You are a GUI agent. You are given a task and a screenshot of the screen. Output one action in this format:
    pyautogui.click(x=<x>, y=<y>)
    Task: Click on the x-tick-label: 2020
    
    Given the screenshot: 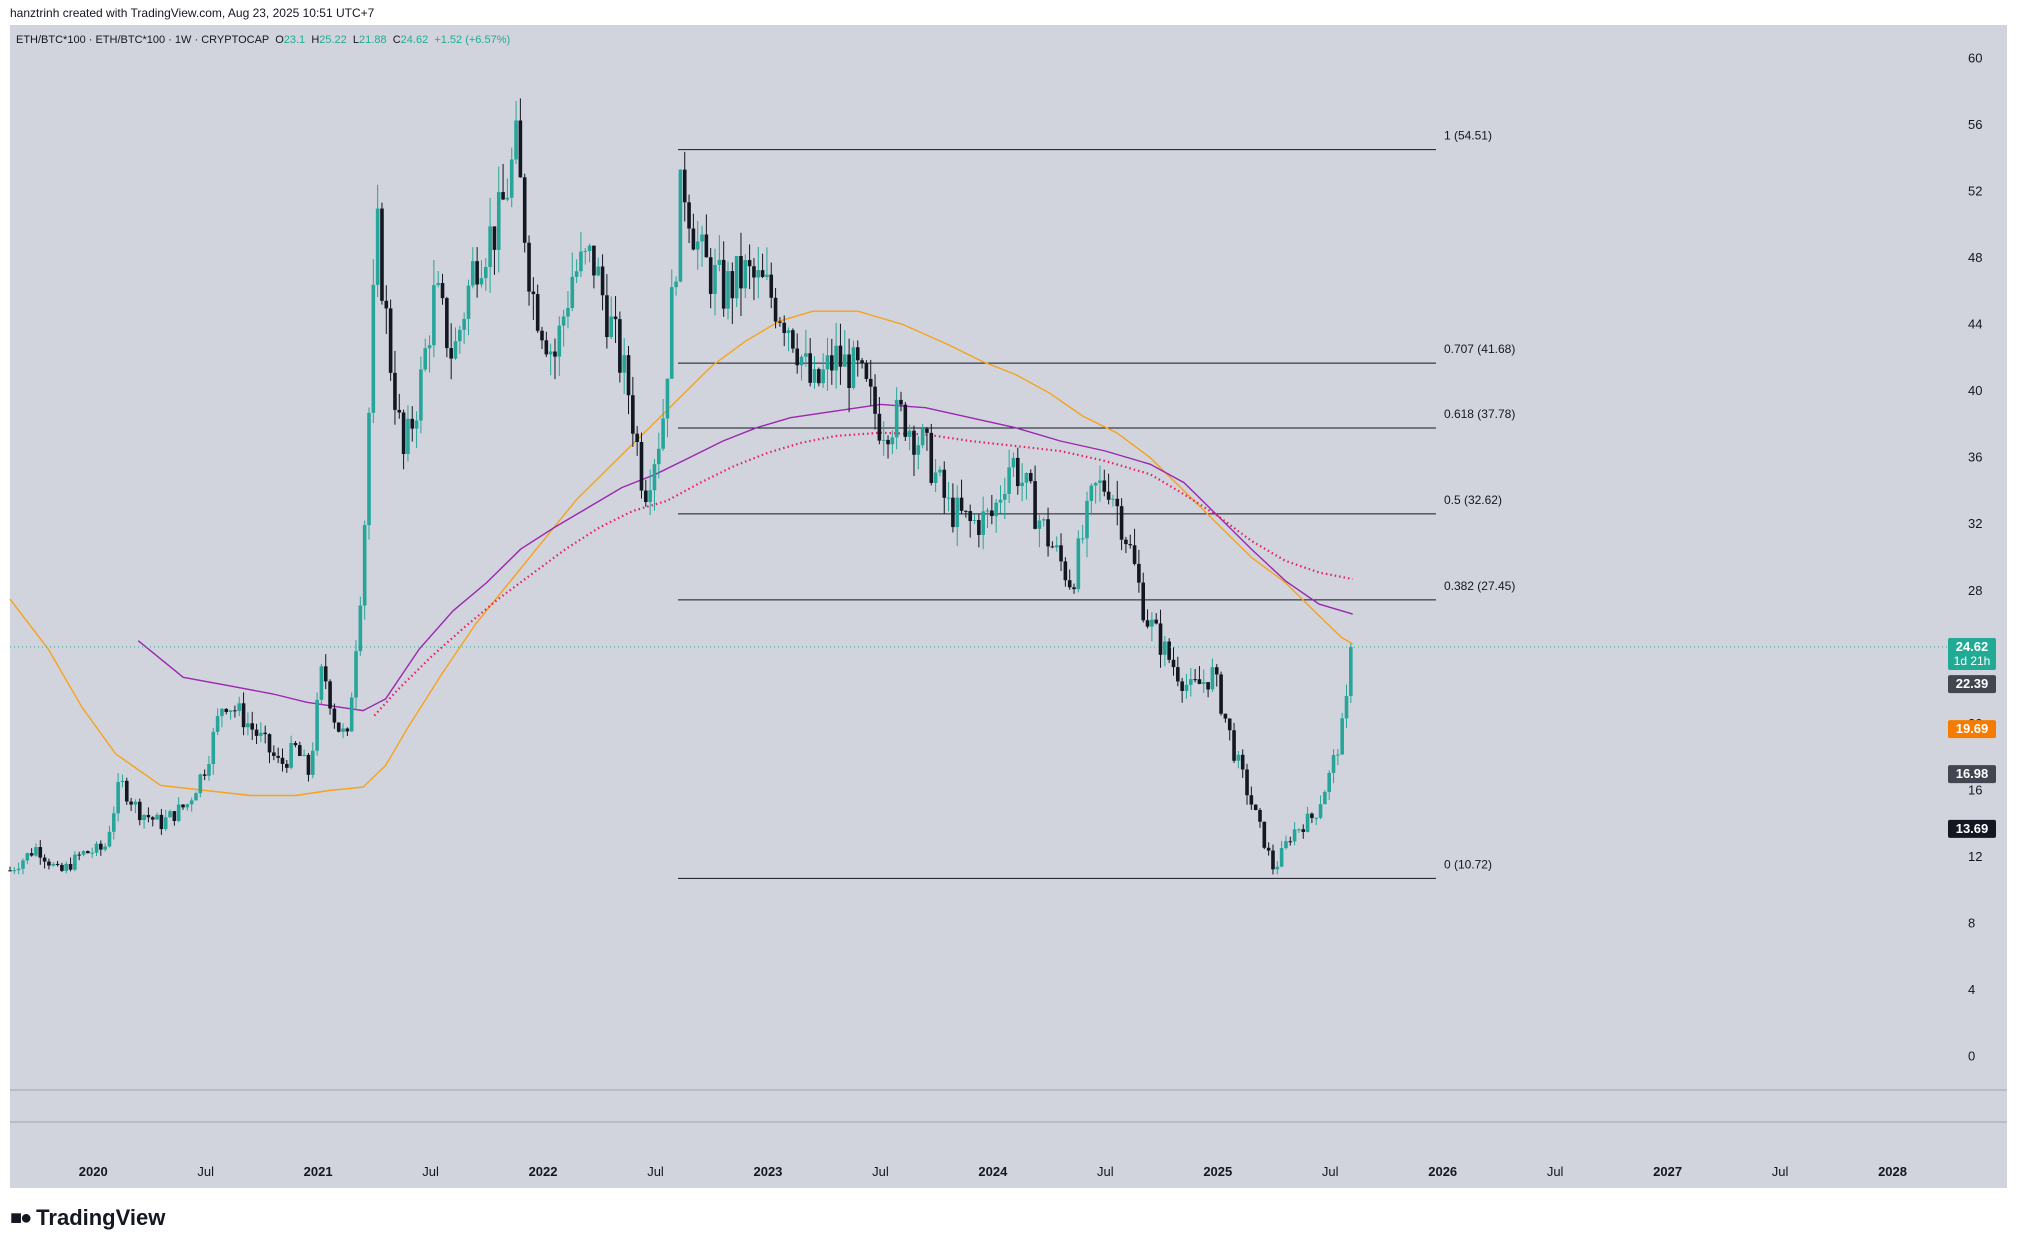 What is the action you would take?
    pyautogui.click(x=93, y=1171)
    